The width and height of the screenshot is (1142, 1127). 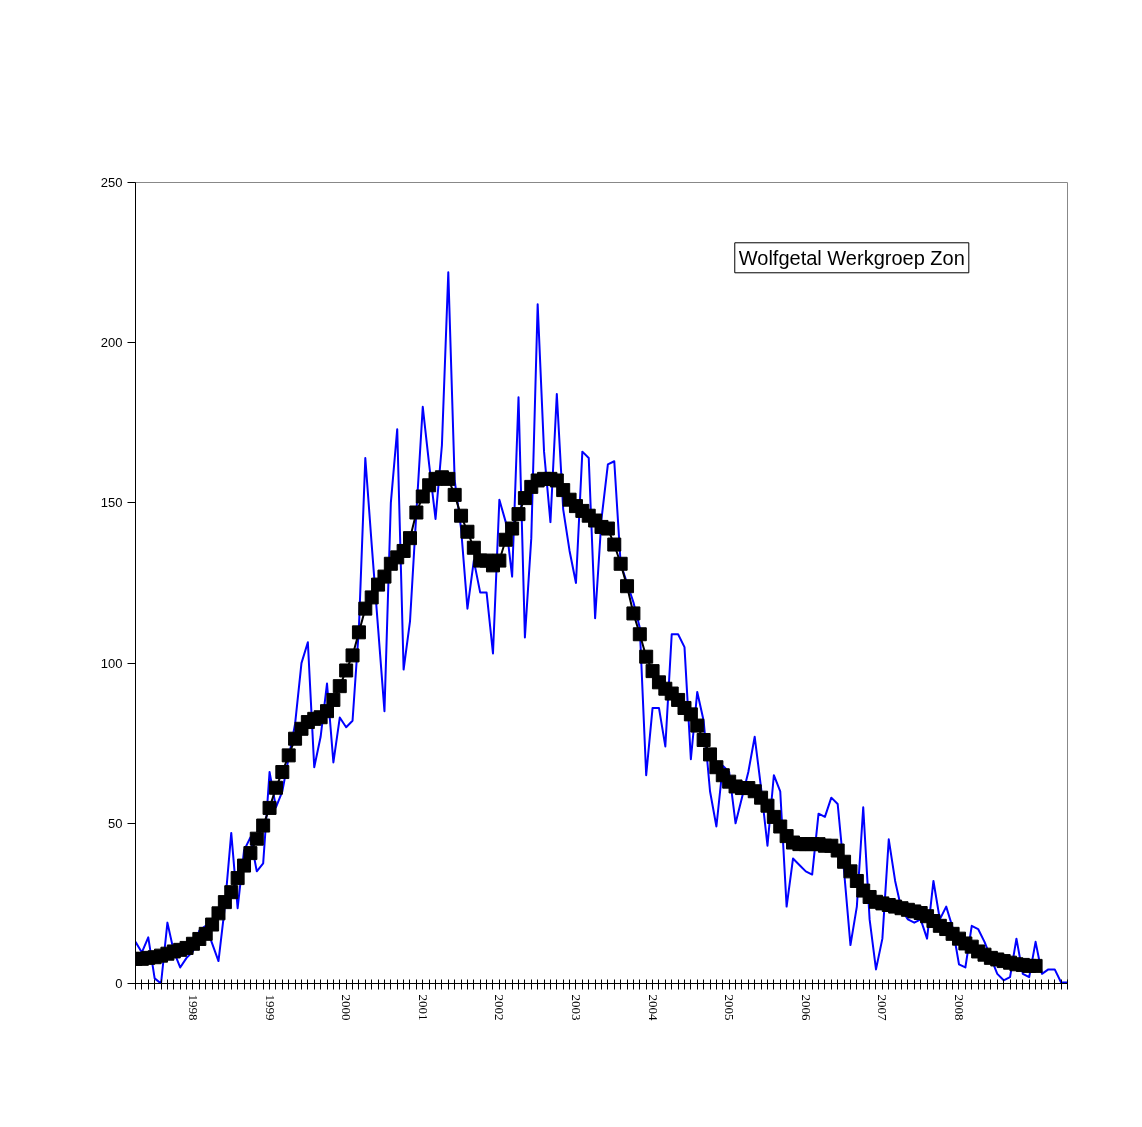 What do you see at coordinates (115, 823) in the screenshot?
I see `y-tick-label: 50` at bounding box center [115, 823].